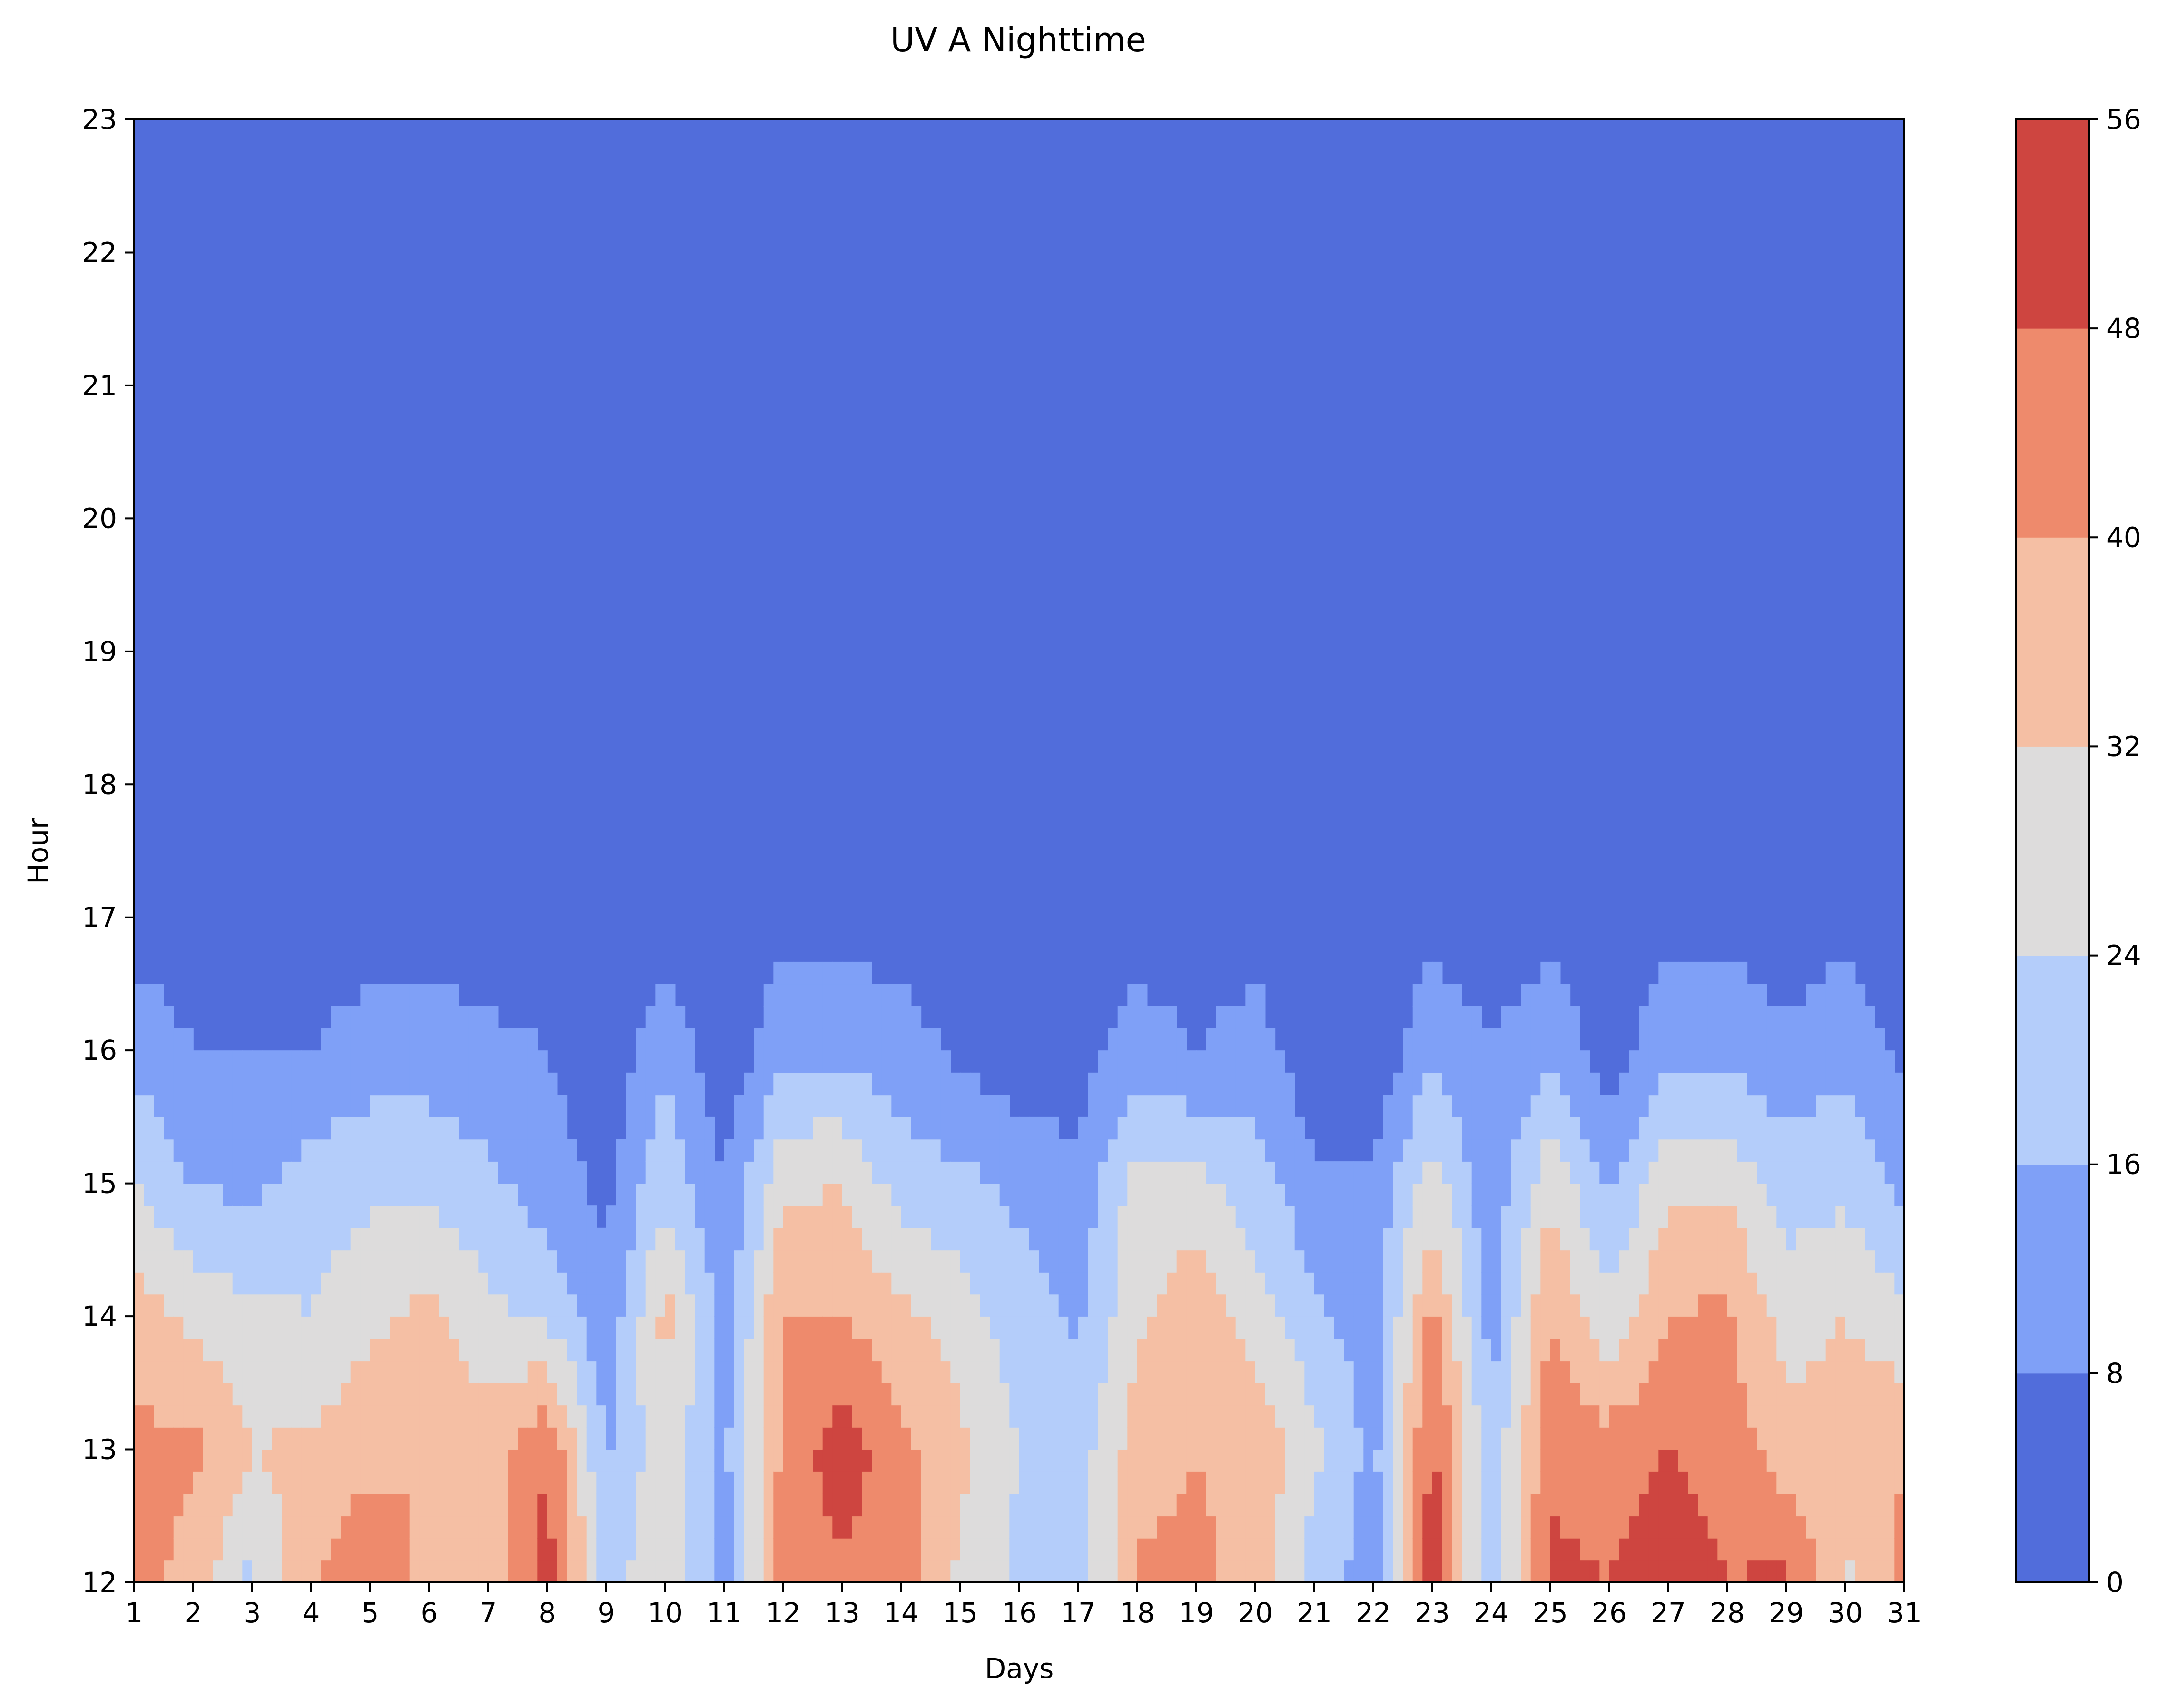 This screenshot has width=2177, height=1708. I want to click on x-tick-label: 20, so click(1255, 1613).